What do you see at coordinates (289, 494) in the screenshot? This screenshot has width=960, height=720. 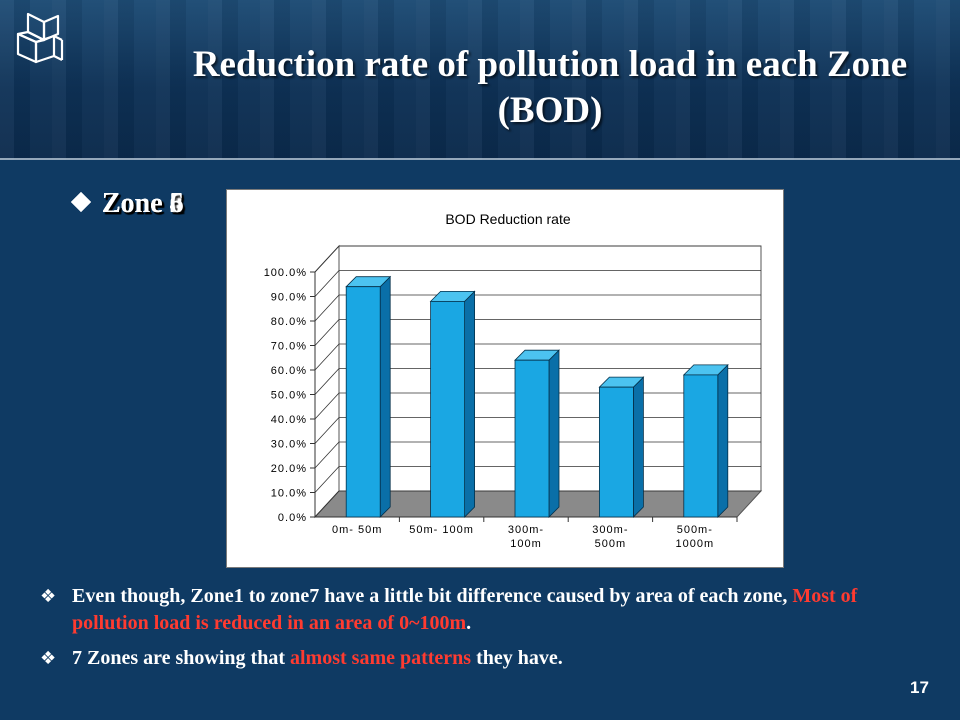 I see `y-tick-label: 10.0%` at bounding box center [289, 494].